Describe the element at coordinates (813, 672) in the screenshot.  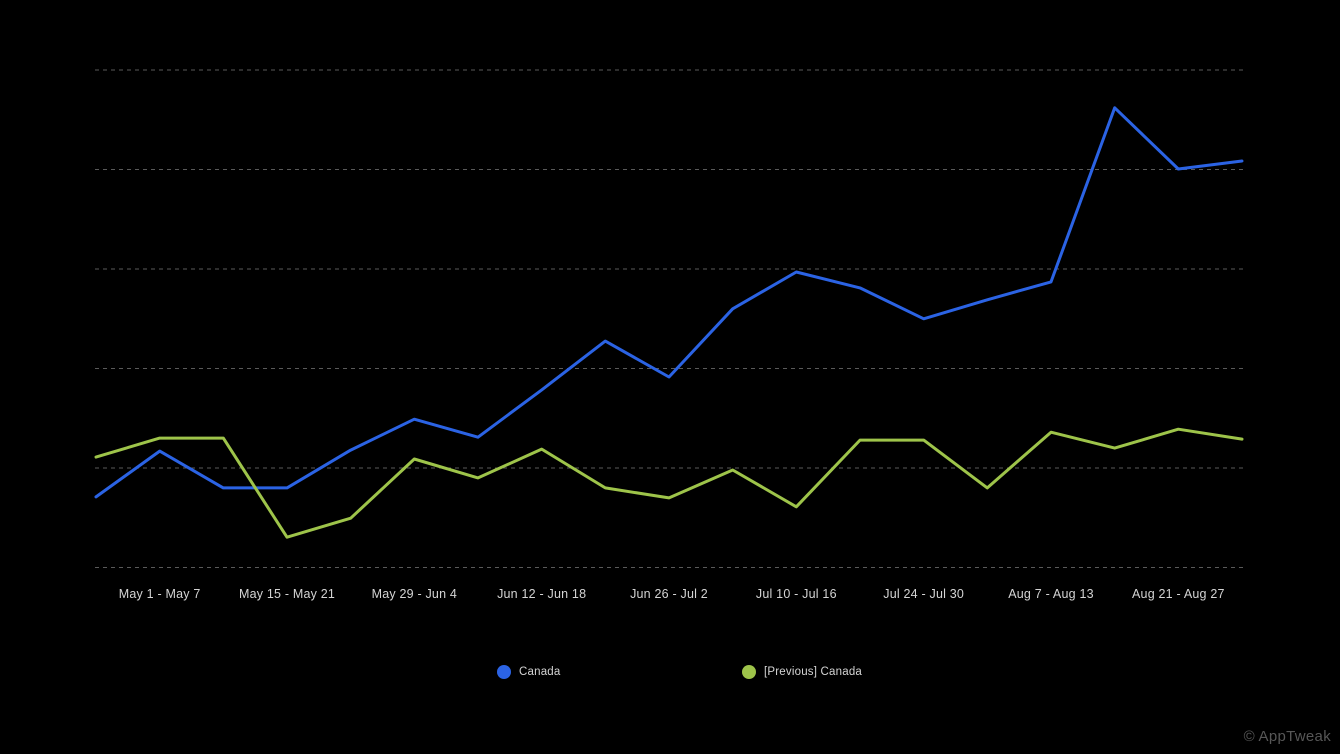
I see `legend-label: [Previous] Canada` at that location.